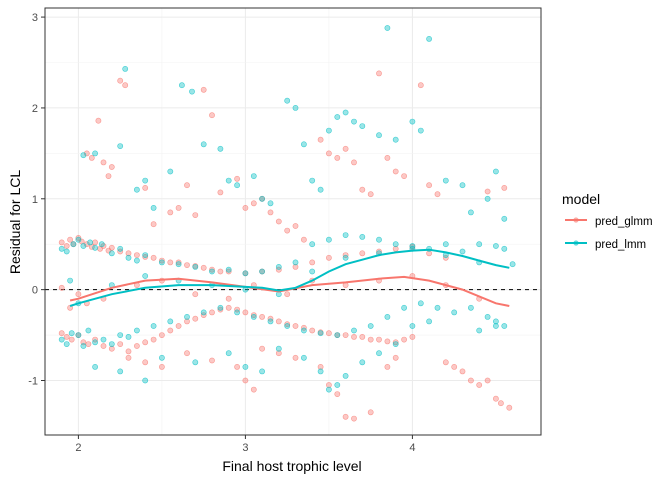  Describe the element at coordinates (607, 221) in the screenshot. I see `legend: model pred_glmm pred_lmm` at that location.